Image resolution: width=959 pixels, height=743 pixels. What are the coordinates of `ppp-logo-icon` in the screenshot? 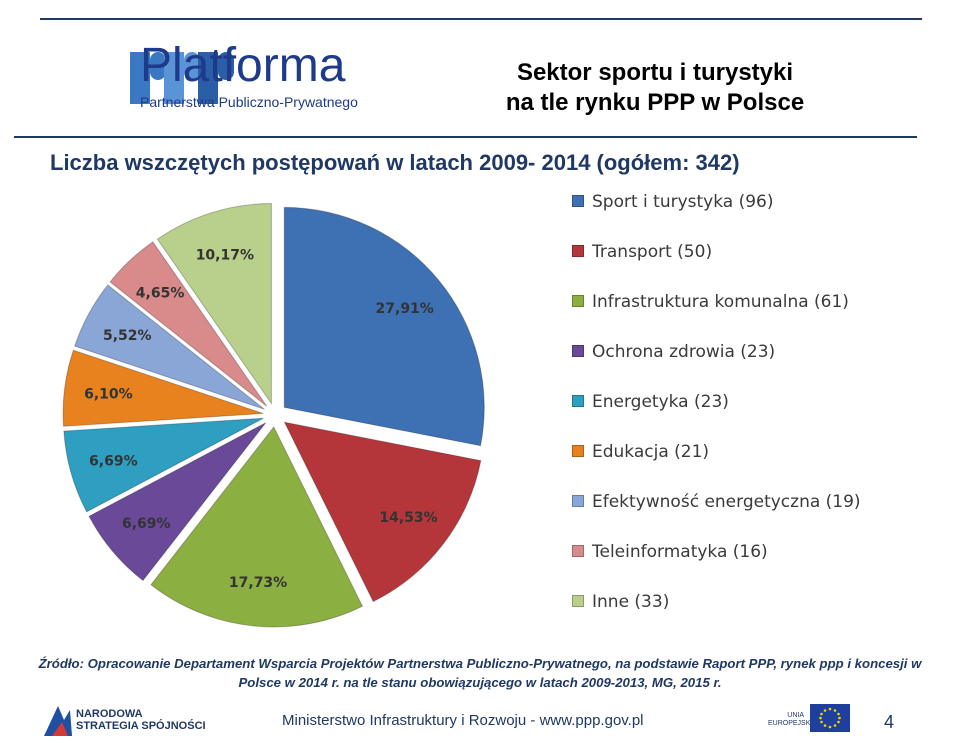 It's located at (182, 78).